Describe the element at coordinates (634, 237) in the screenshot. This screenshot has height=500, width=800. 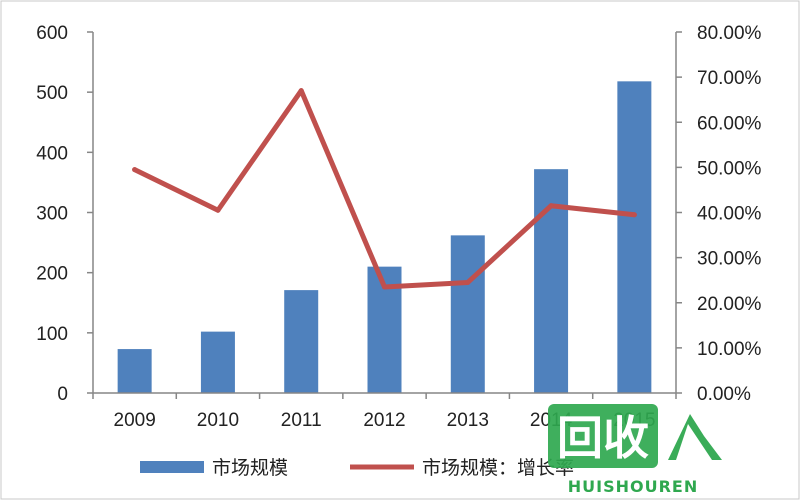
I see `bar-2015` at that location.